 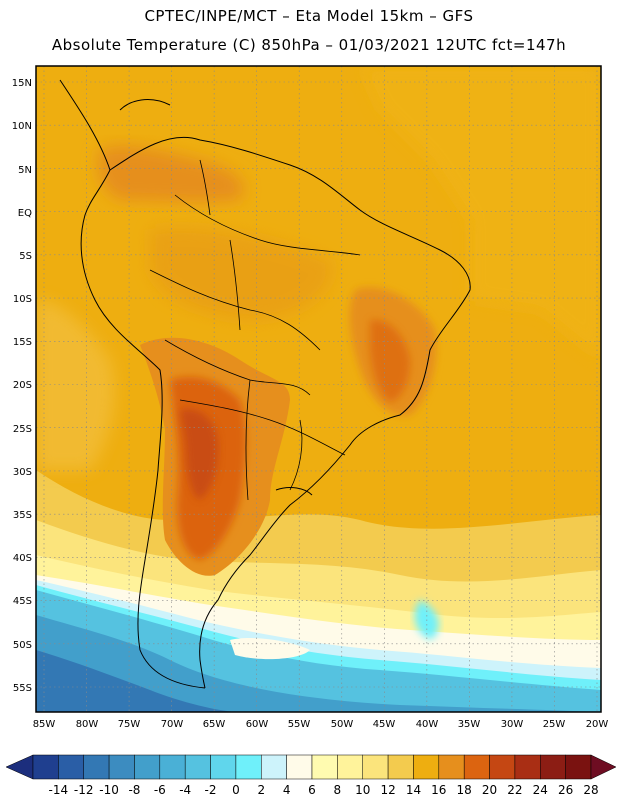 What do you see at coordinates (342, 724) in the screenshot?
I see `lon-label: 50W` at bounding box center [342, 724].